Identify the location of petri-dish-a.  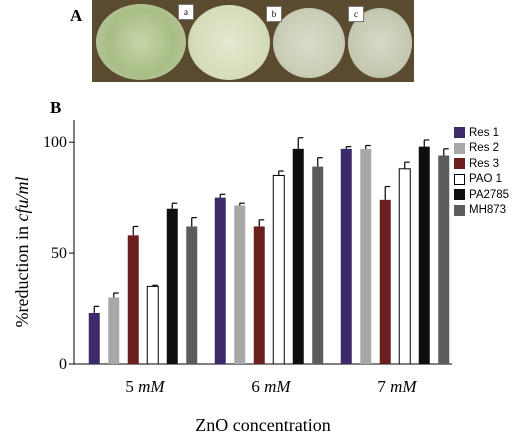
(141, 42).